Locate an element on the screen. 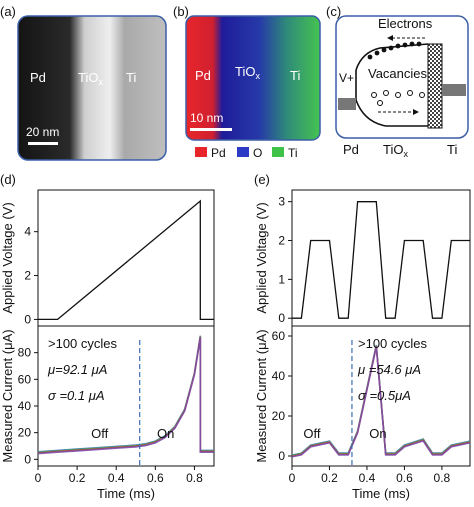  scalebar-label: 20 nm is located at coordinates (42, 132).